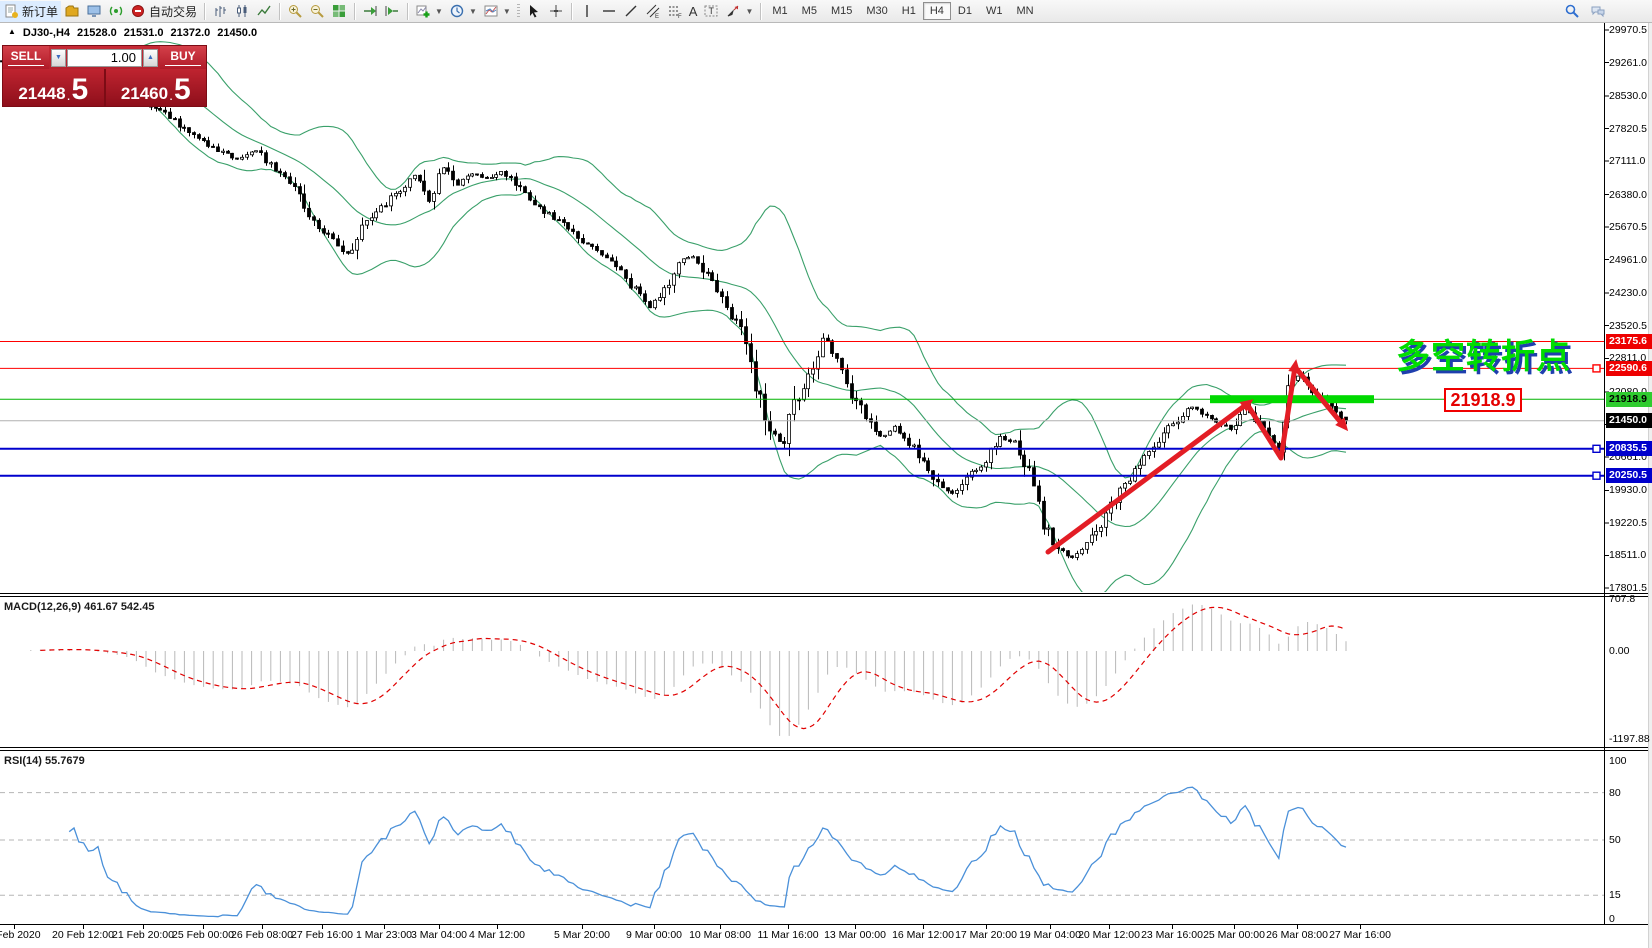  What do you see at coordinates (1628, 129) in the screenshot?
I see `price-tick-label: 27820.5` at bounding box center [1628, 129].